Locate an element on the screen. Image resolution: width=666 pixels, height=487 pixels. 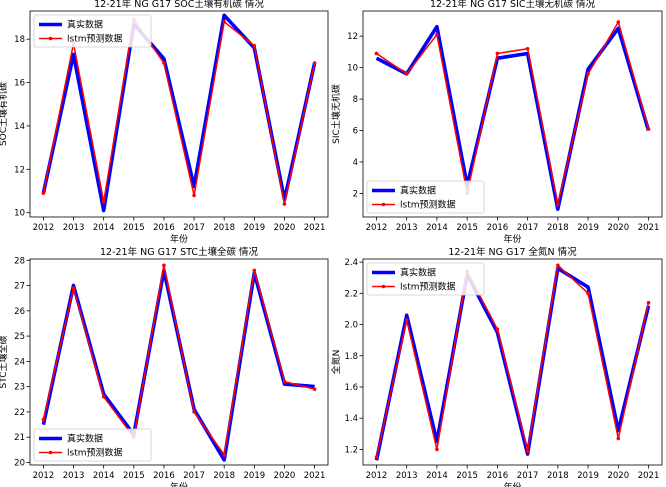
y-tick-label: 8 is located at coordinates (355, 100).